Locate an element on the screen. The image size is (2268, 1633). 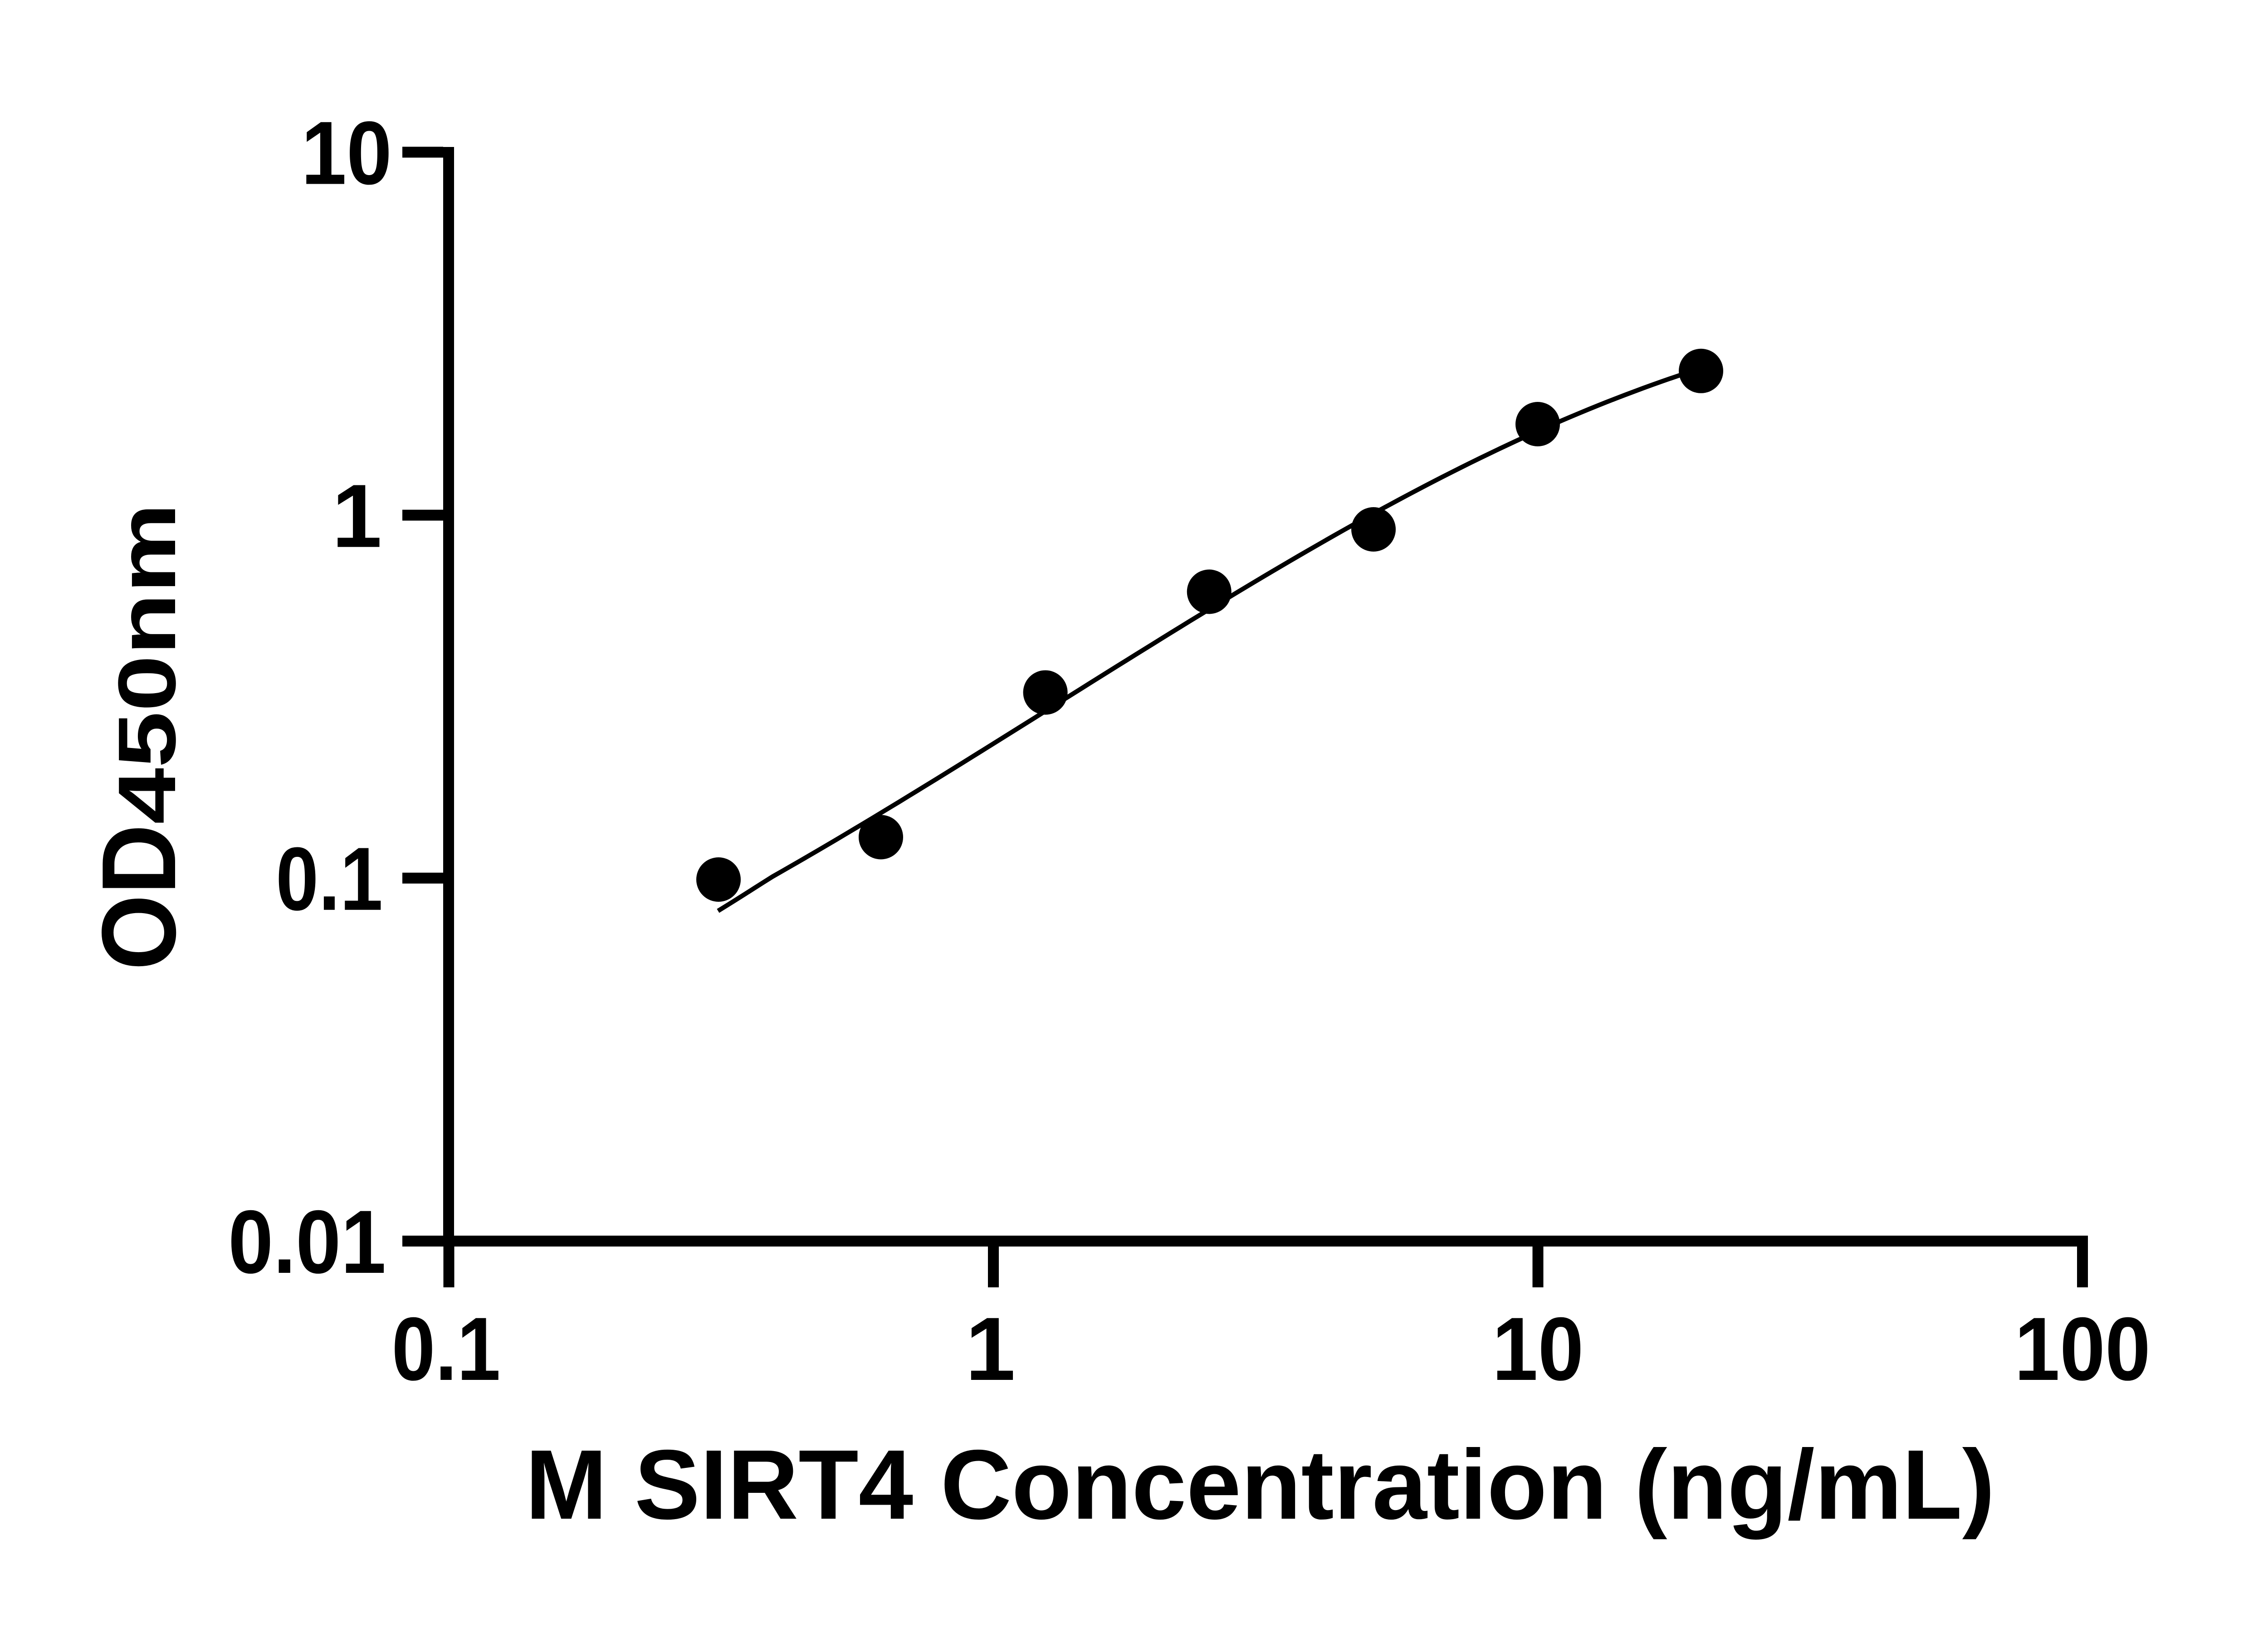
svg-text: 0.01 is located at coordinates (307, 1242).